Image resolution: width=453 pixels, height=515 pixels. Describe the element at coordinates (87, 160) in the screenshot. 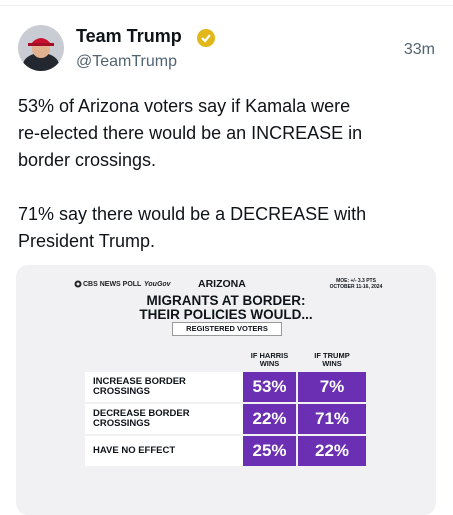

I see `text-line: border crossings.` at that location.